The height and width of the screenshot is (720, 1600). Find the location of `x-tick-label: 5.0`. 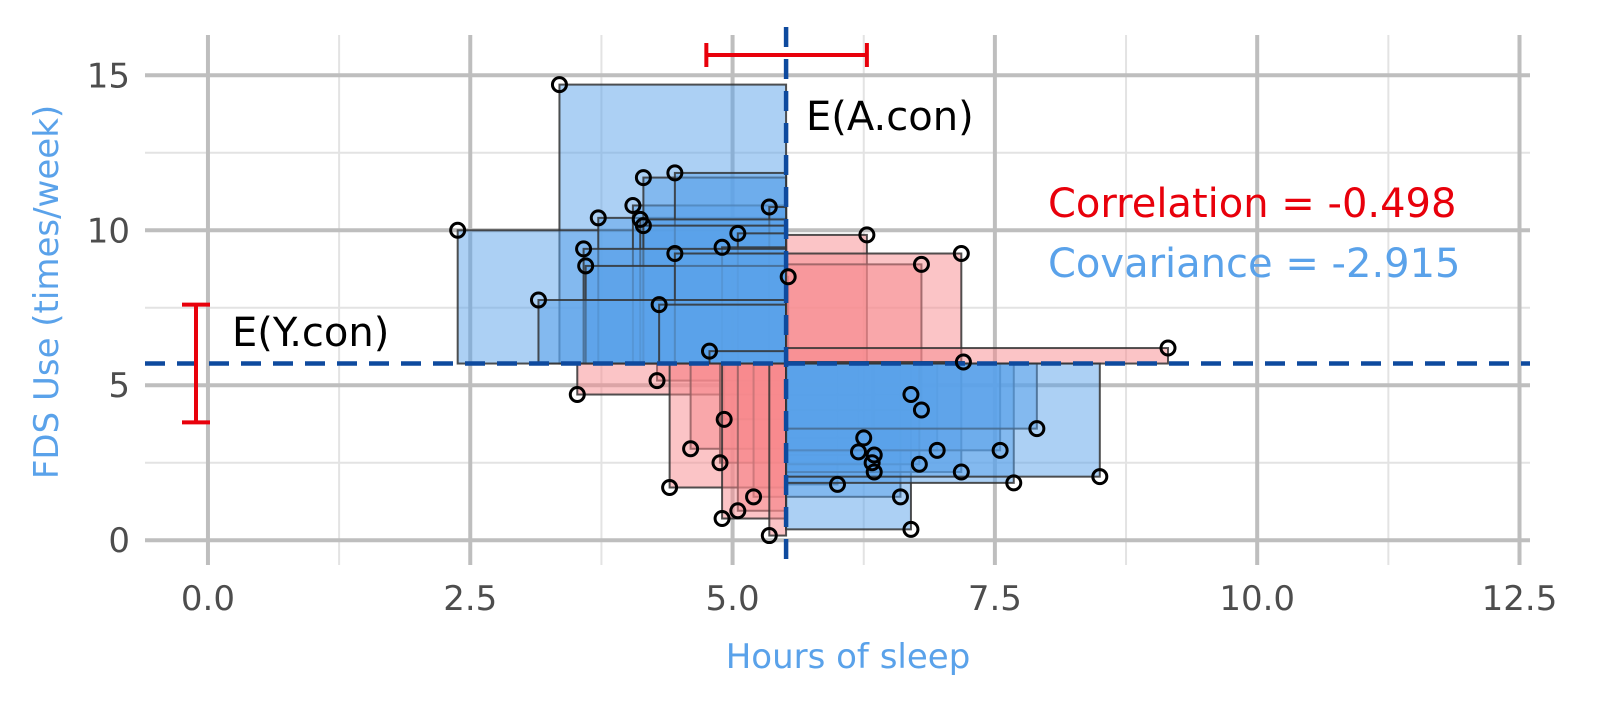

x-tick-label: 5.0 is located at coordinates (733, 599).